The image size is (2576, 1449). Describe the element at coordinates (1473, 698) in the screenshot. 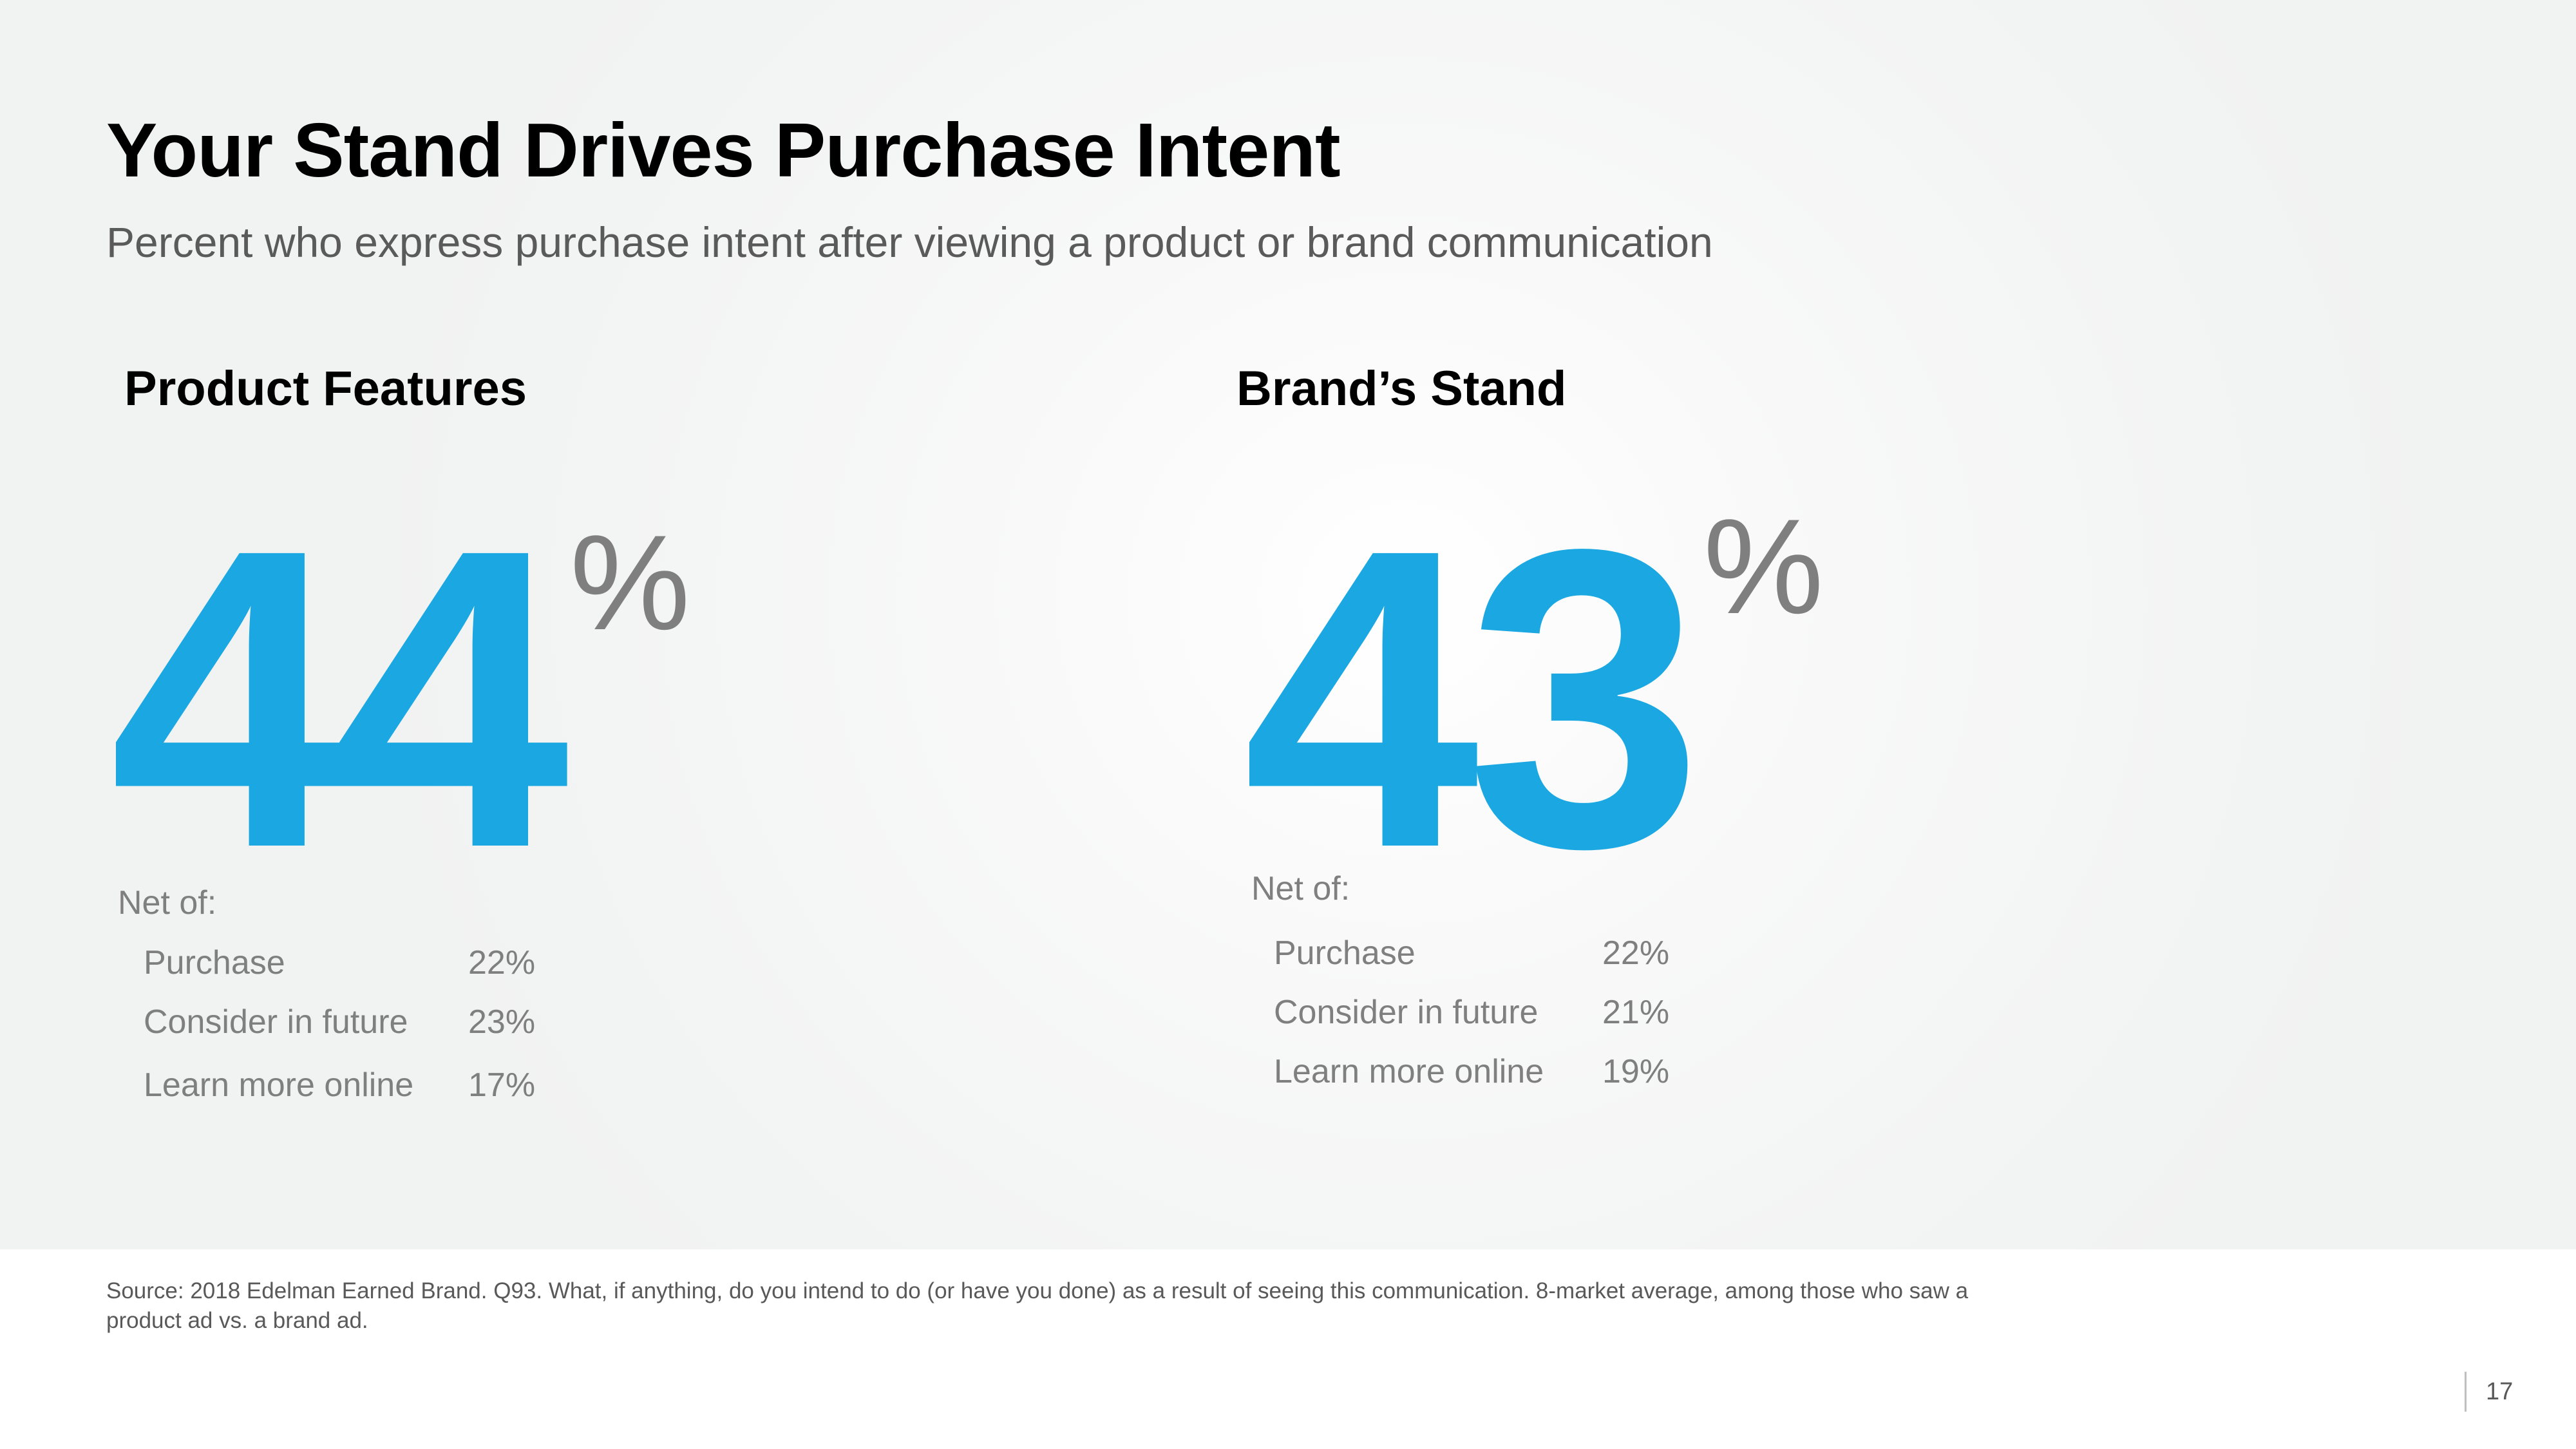

I see `stat-value: 43` at that location.